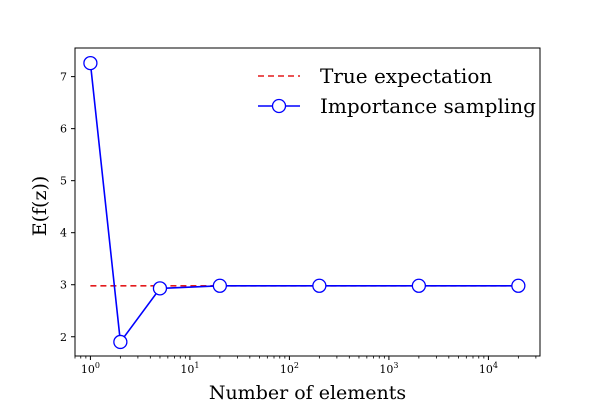 This screenshot has height=400, width=600. Describe the element at coordinates (397, 91) in the screenshot. I see `legend: True expectation Importance sampling` at that location.